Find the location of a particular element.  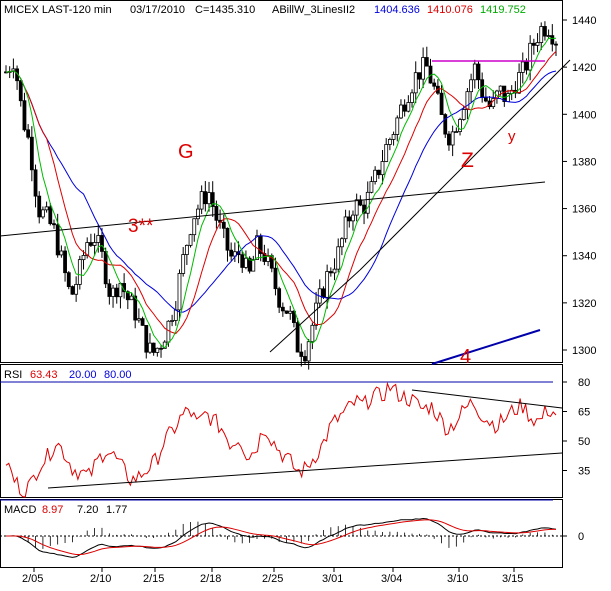

chart-date: 03/17/2010 is located at coordinates (157, 10).